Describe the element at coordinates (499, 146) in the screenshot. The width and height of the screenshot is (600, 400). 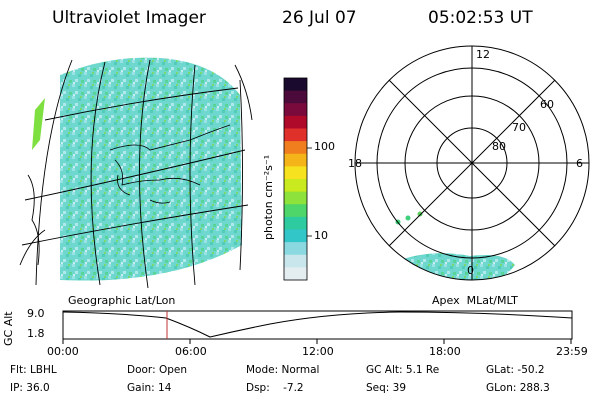
I see `lat-label-80: 80` at that location.